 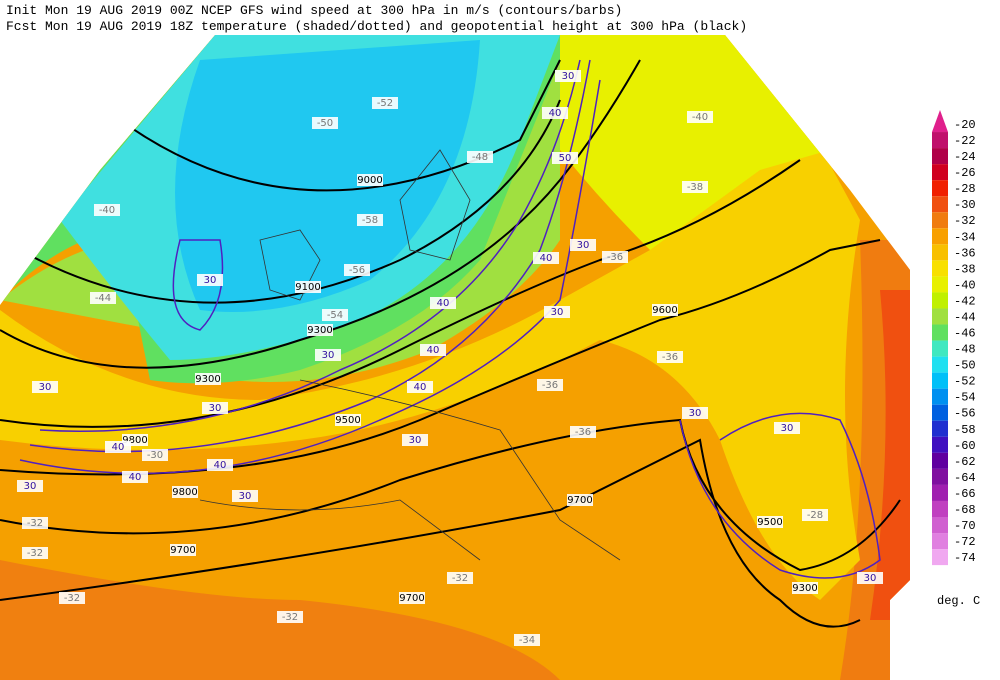 What do you see at coordinates (965, 317) in the screenshot?
I see `colorbar-label: -44` at bounding box center [965, 317].